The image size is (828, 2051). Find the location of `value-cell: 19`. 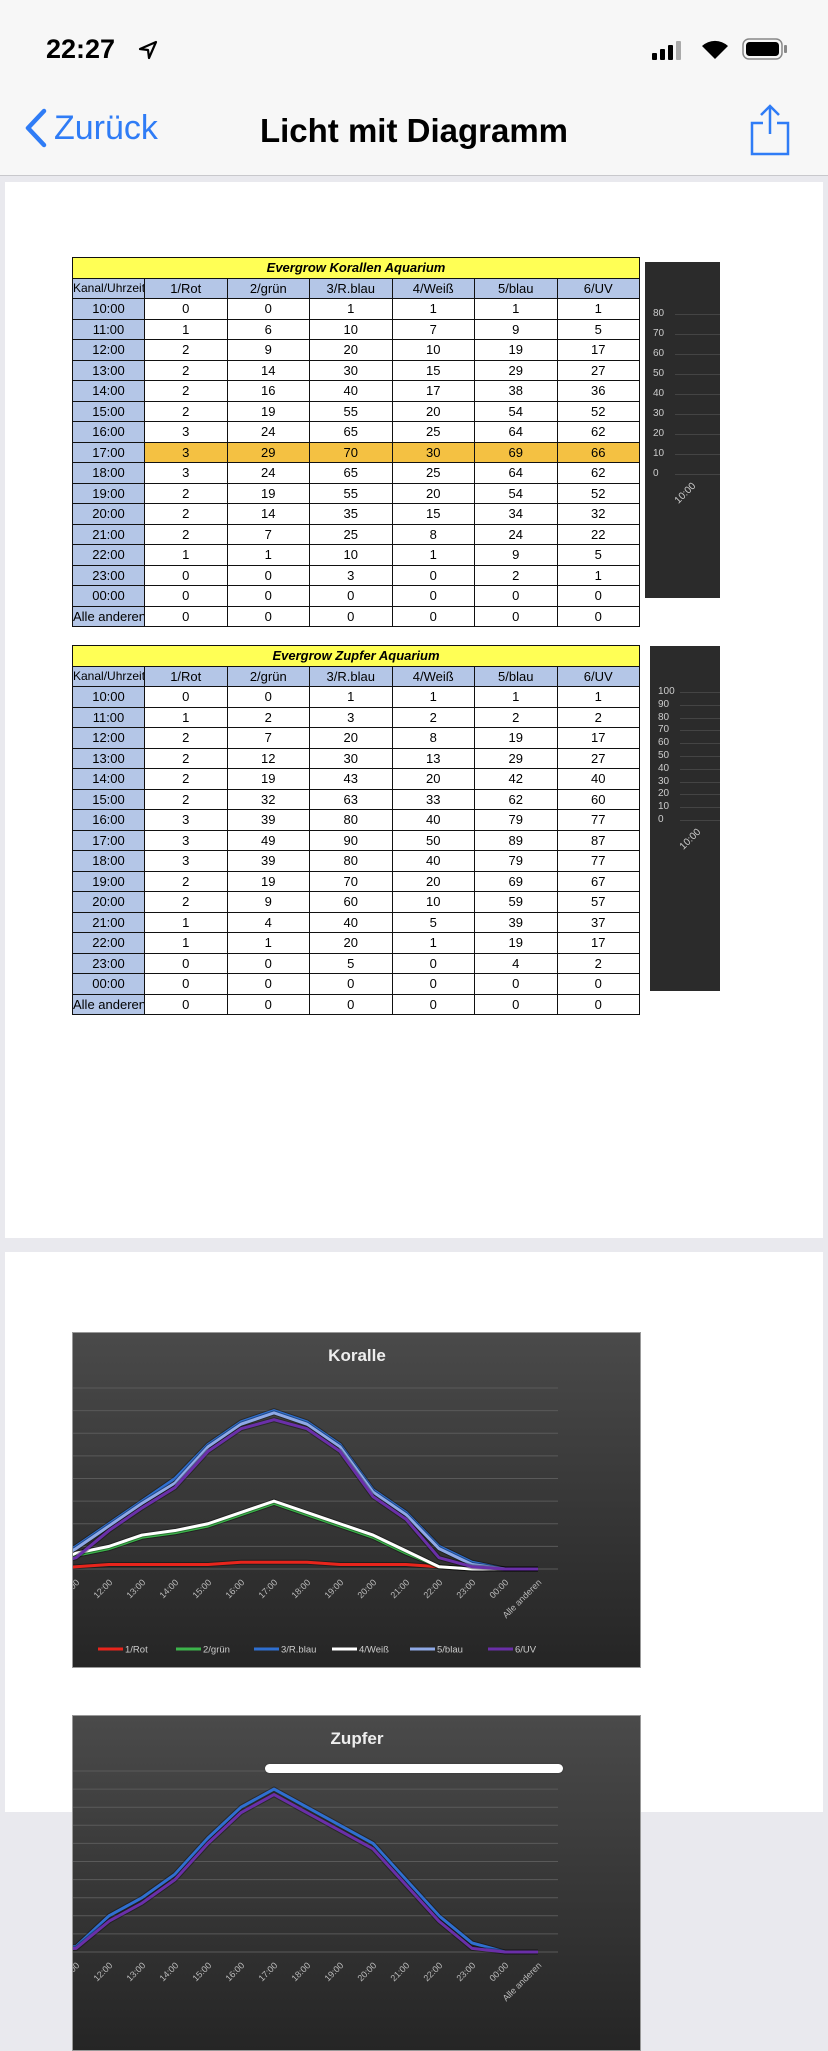

value-cell: 19 is located at coordinates (516, 350).